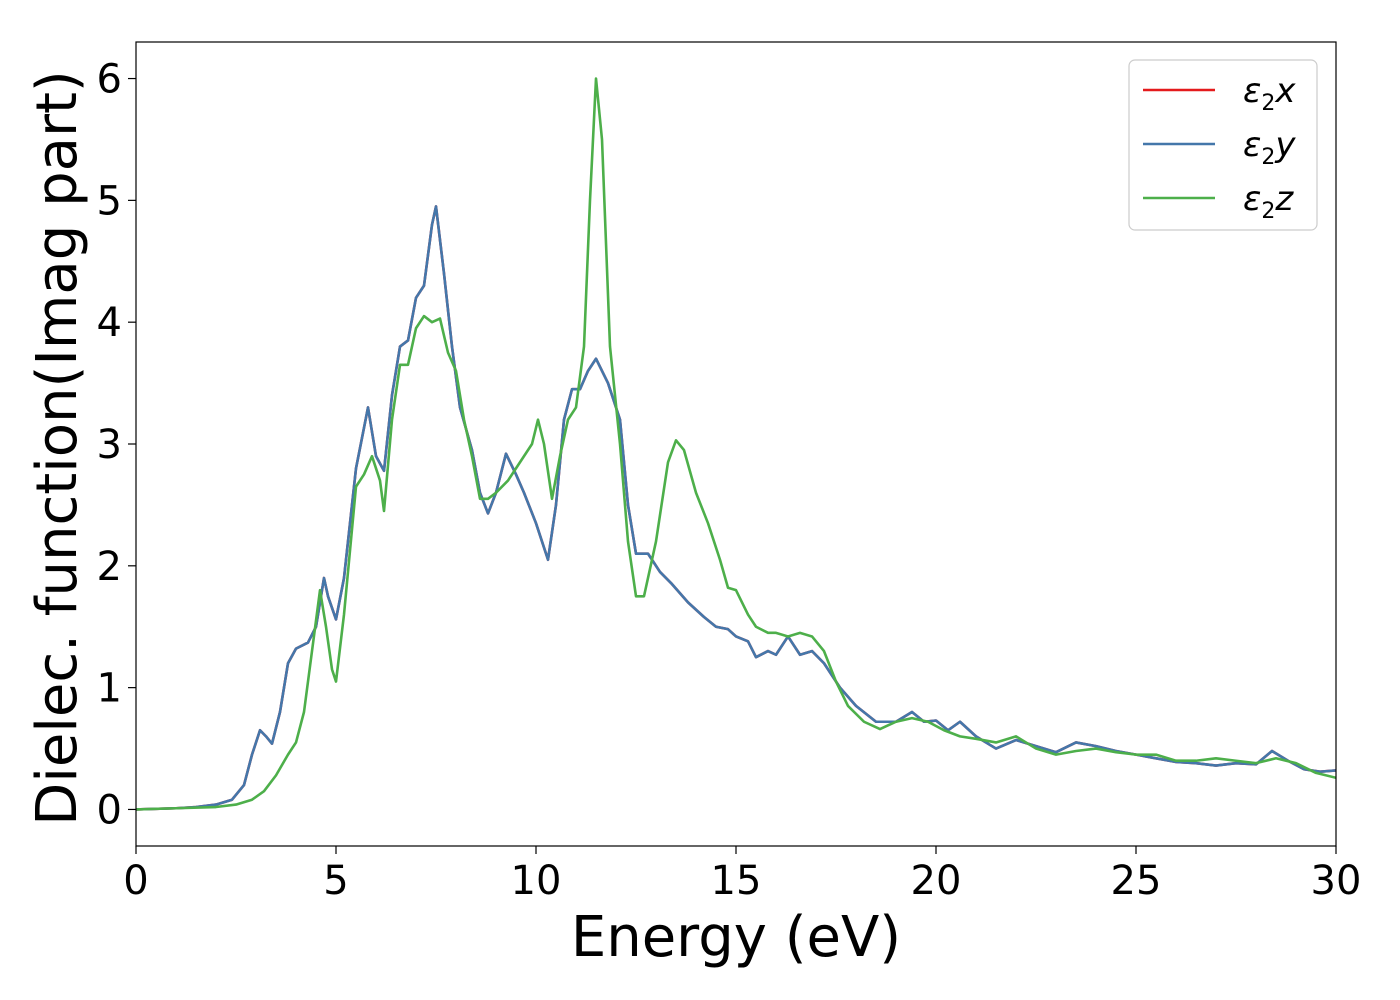 Image resolution: width=1400 pixels, height=1000 pixels. What do you see at coordinates (109, 80) in the screenshot?
I see `y-tick-label: 6` at bounding box center [109, 80].